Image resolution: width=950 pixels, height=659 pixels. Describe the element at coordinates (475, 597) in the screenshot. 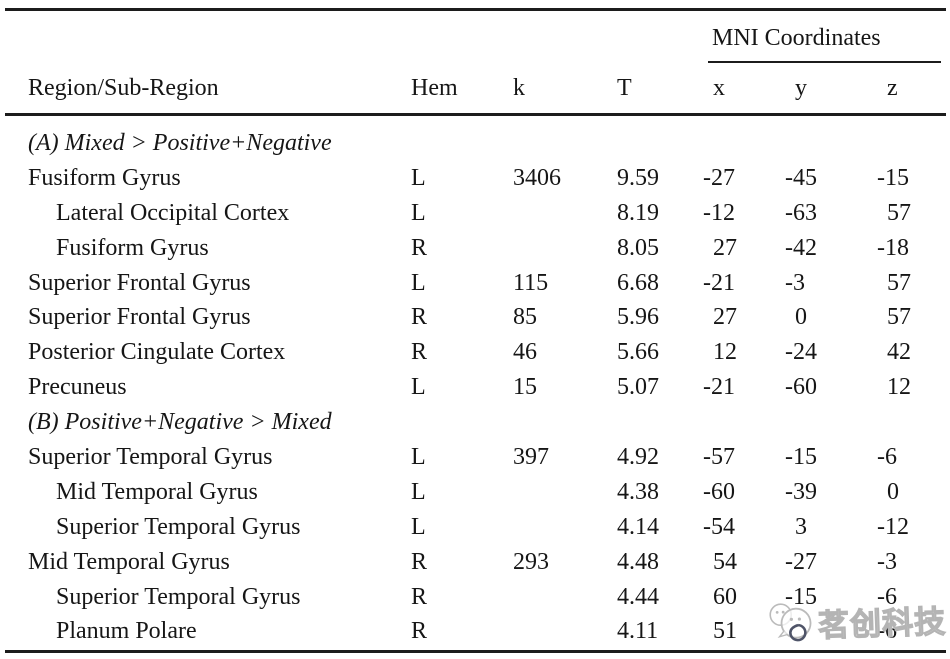

I see `table-row: Superior Temporal Gyrus R 4.44 60 -15 -6` at that location.